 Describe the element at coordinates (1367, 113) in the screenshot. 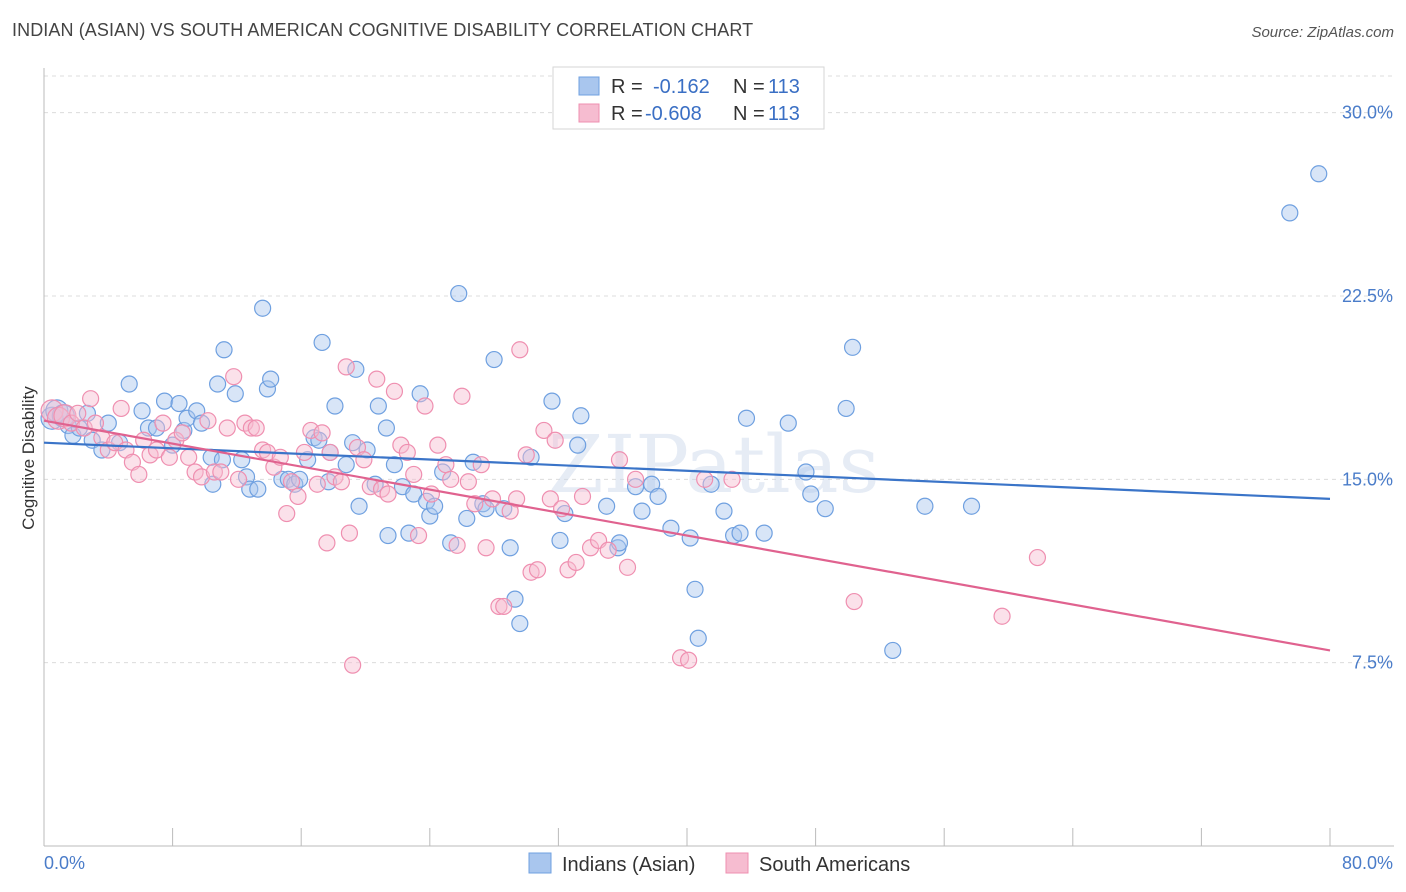

I see `y-tick-label-3: 30.0%` at that location.